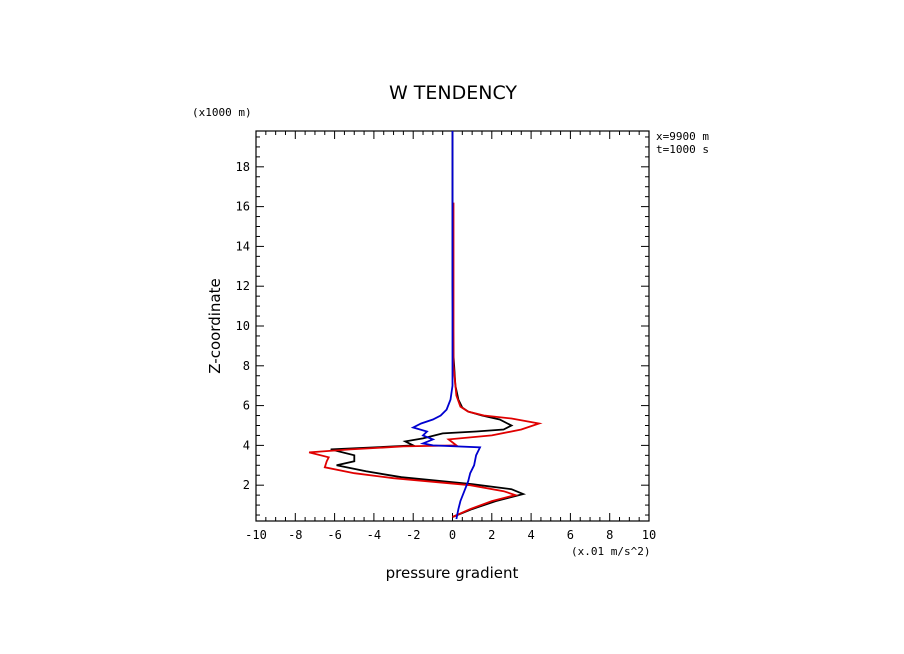 This screenshot has height=654, width=904. Describe the element at coordinates (215, 325) in the screenshot. I see `y-axis-label: Z-coordinate` at that location.